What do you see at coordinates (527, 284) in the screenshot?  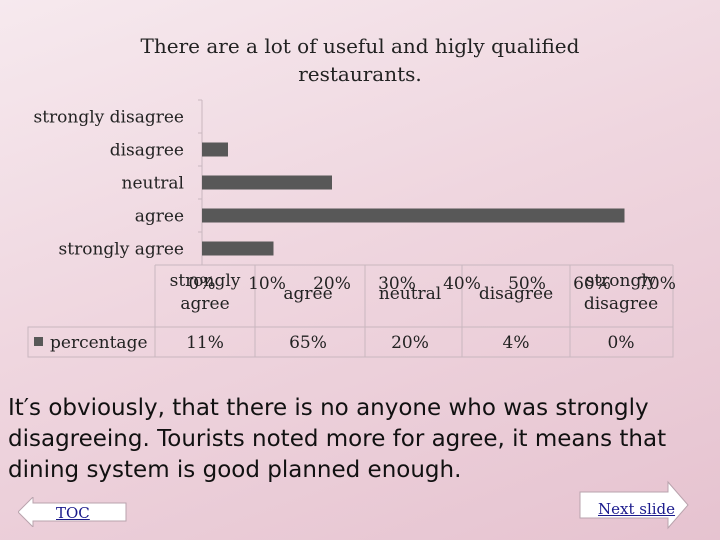 I see `x-tick-label: 50%` at bounding box center [527, 284].